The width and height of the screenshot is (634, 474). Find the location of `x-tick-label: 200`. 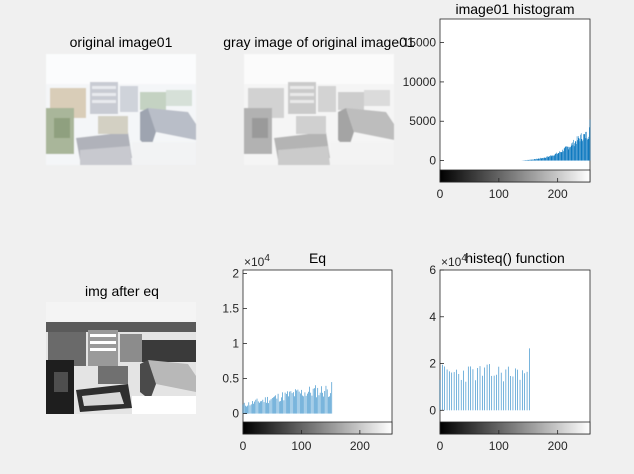

x-tick-label: 200 is located at coordinates (558, 194).